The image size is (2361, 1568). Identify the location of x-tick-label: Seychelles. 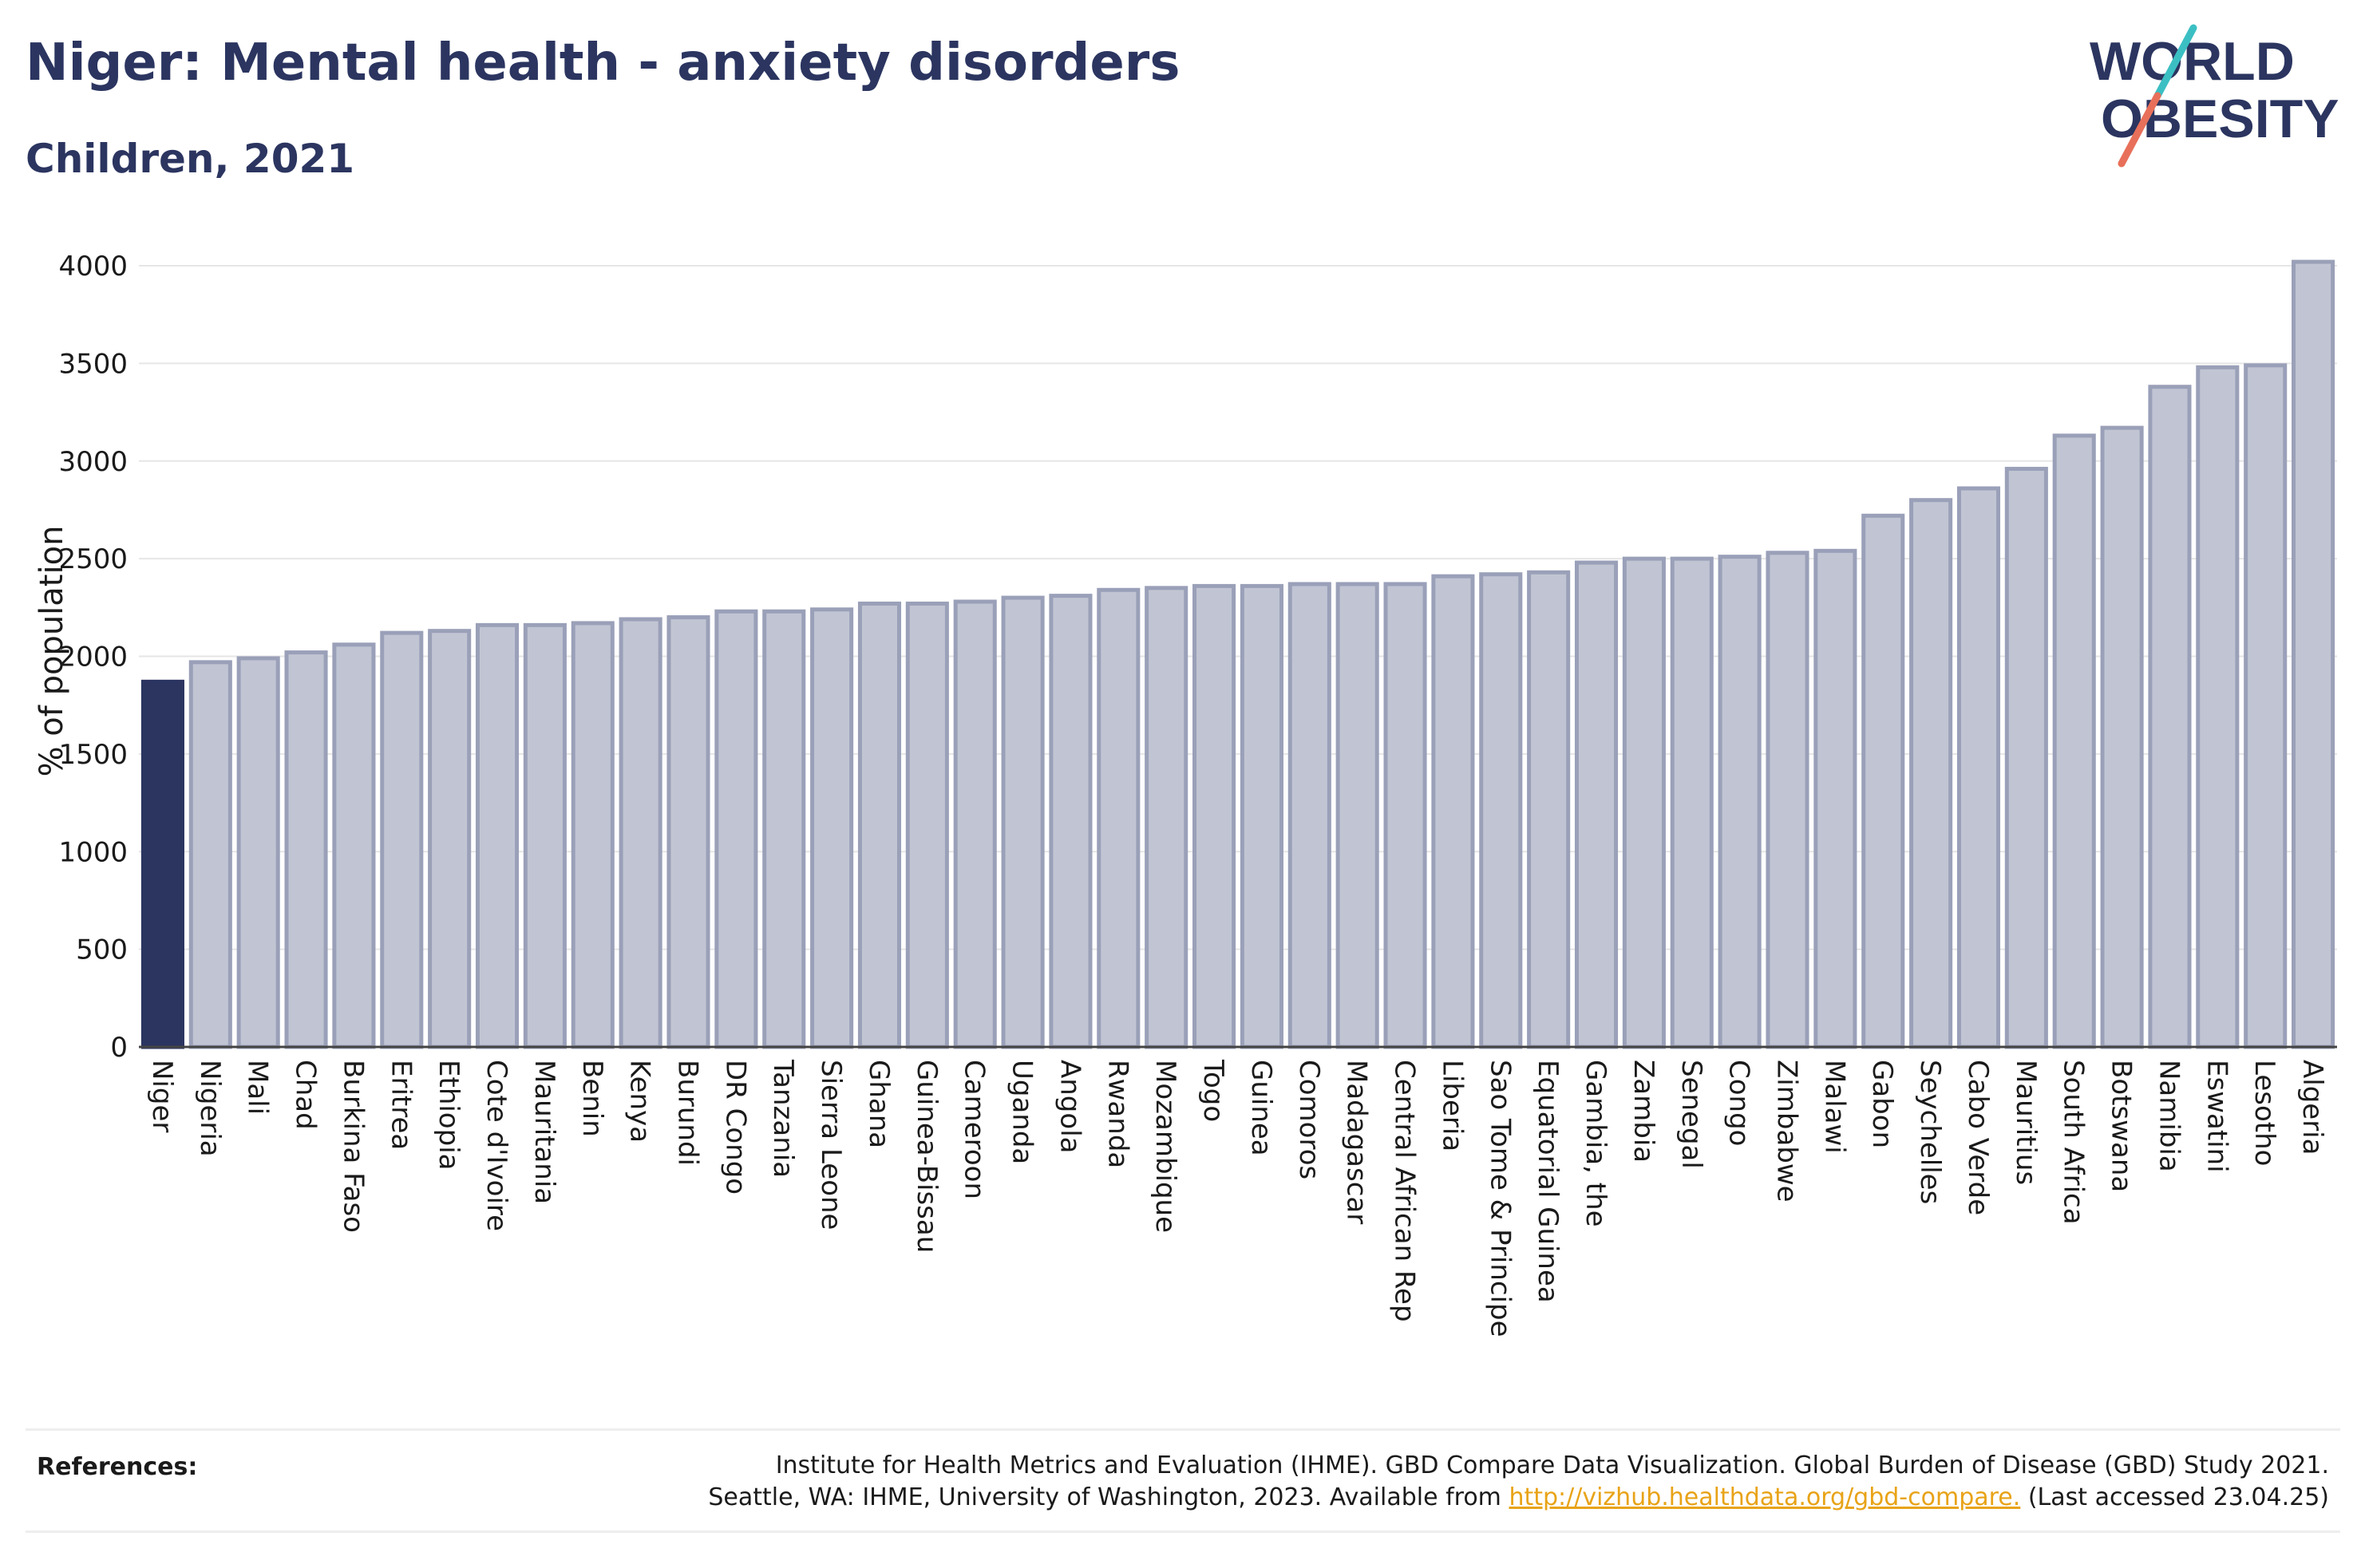
(1930, 1132).